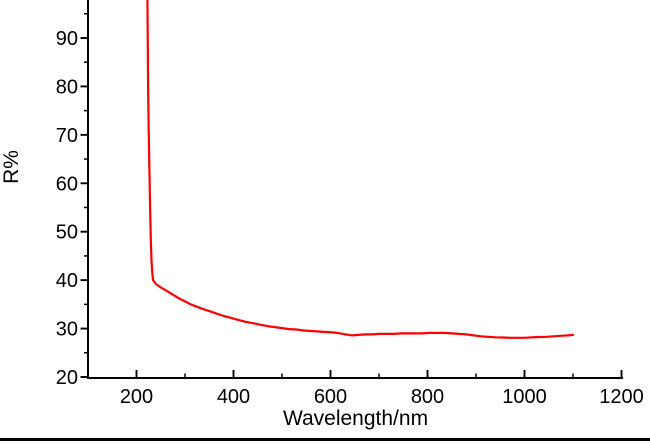 This screenshot has height=445, width=650. Describe the element at coordinates (11, 167) in the screenshot. I see `y-axis-title: R%` at that location.